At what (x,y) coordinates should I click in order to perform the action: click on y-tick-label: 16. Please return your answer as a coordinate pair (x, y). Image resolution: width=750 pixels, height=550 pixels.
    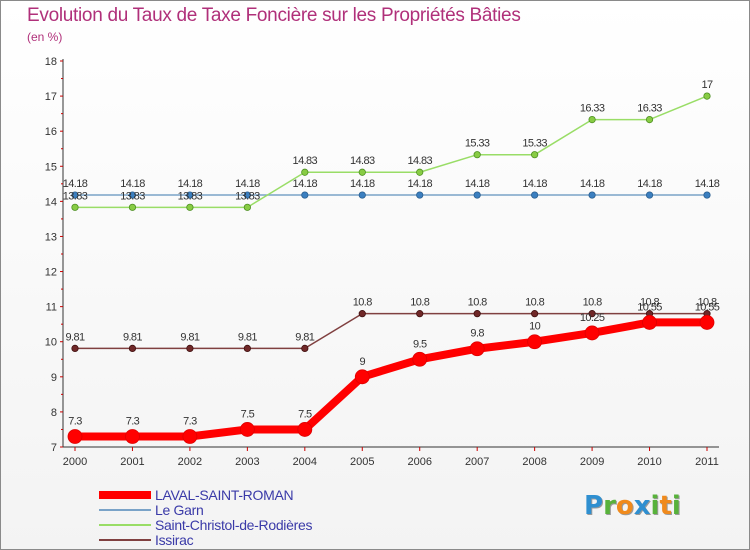
    Looking at the image, I should click on (51, 132).